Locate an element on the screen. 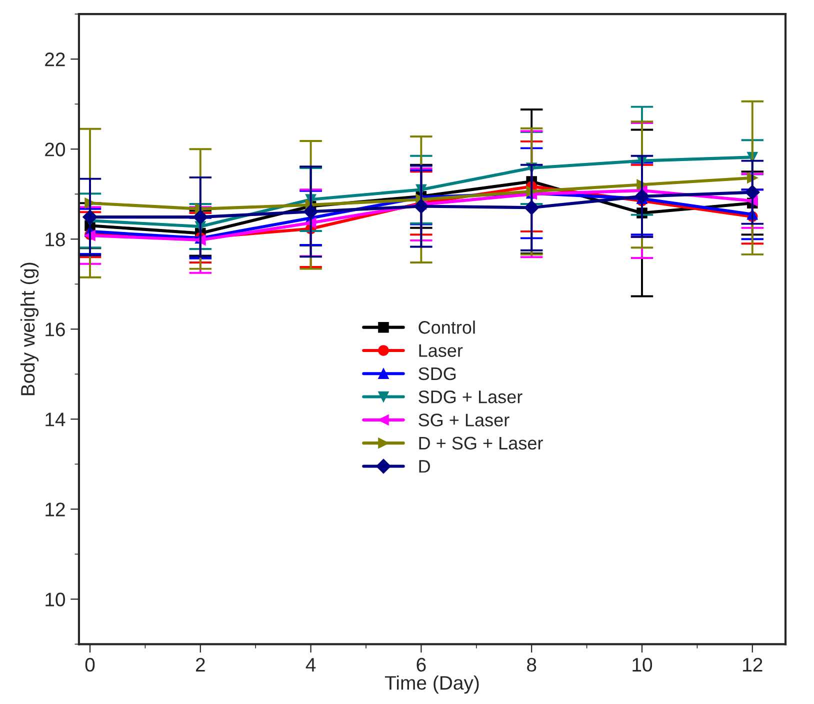  legend-label: Laser is located at coordinates (441, 350).